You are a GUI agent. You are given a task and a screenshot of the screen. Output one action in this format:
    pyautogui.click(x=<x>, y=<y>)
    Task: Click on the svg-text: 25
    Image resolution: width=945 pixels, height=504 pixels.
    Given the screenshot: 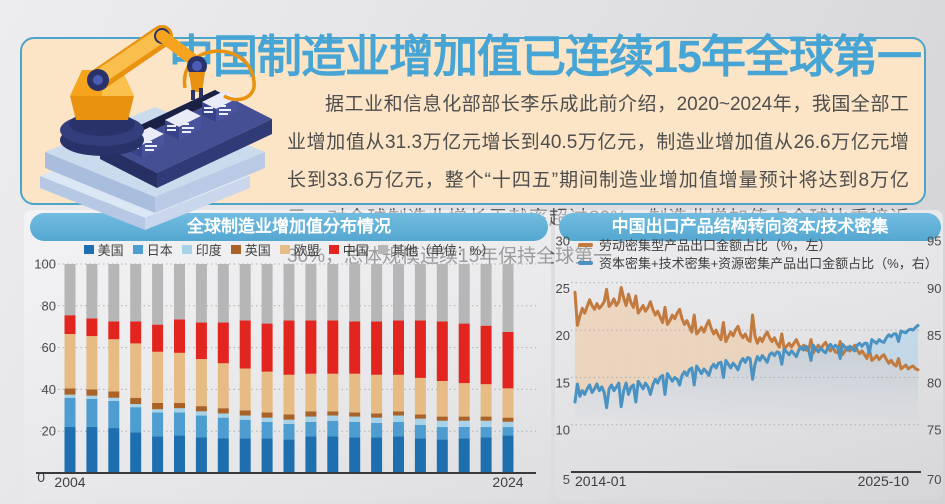 What is the action you would take?
    pyautogui.click(x=563, y=288)
    